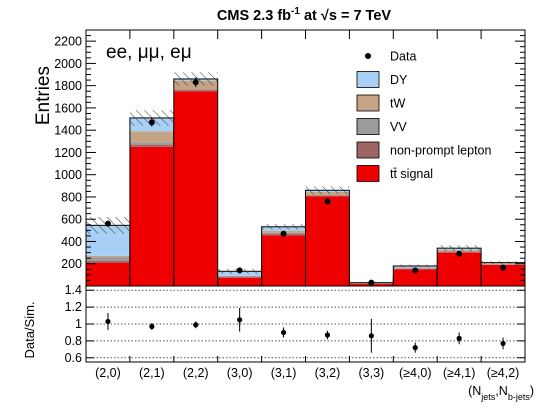 This screenshot has width=540, height=418. I want to click on ratio-y-tick-label: 1.4, so click(73, 290).